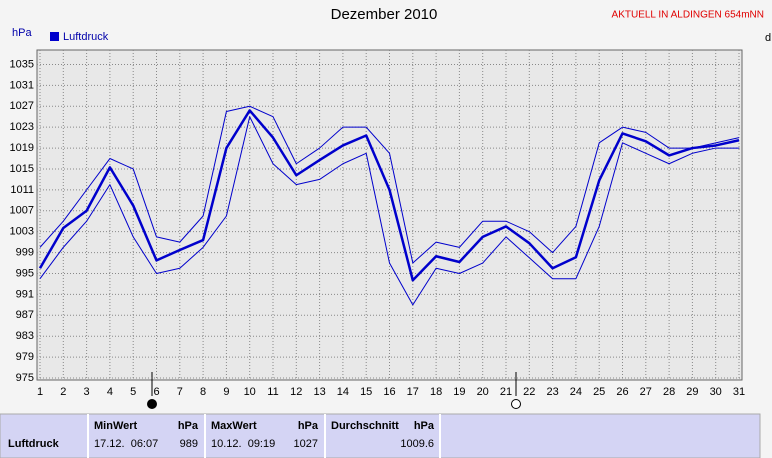  Describe the element at coordinates (22, 64) in the screenshot. I see `y-tick-label: 1035` at that location.